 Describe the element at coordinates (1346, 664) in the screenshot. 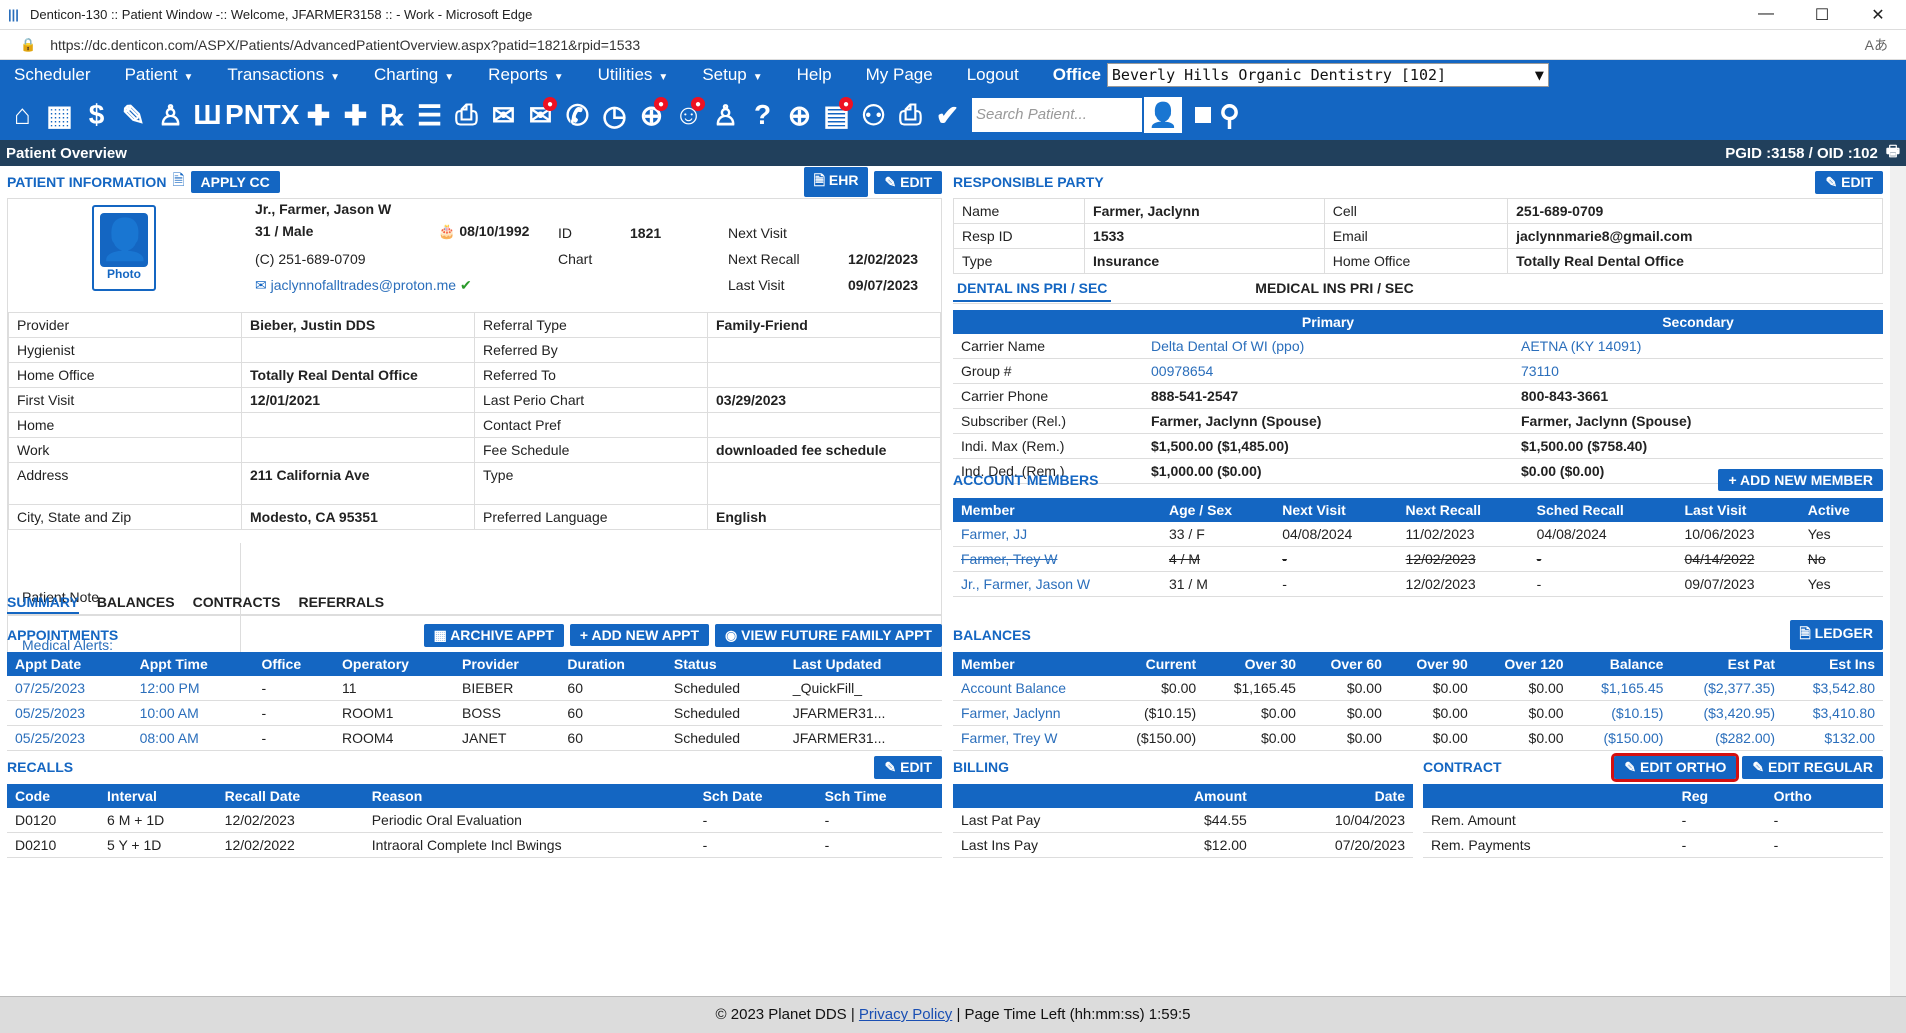

I see `column-header: Over 60` at that location.